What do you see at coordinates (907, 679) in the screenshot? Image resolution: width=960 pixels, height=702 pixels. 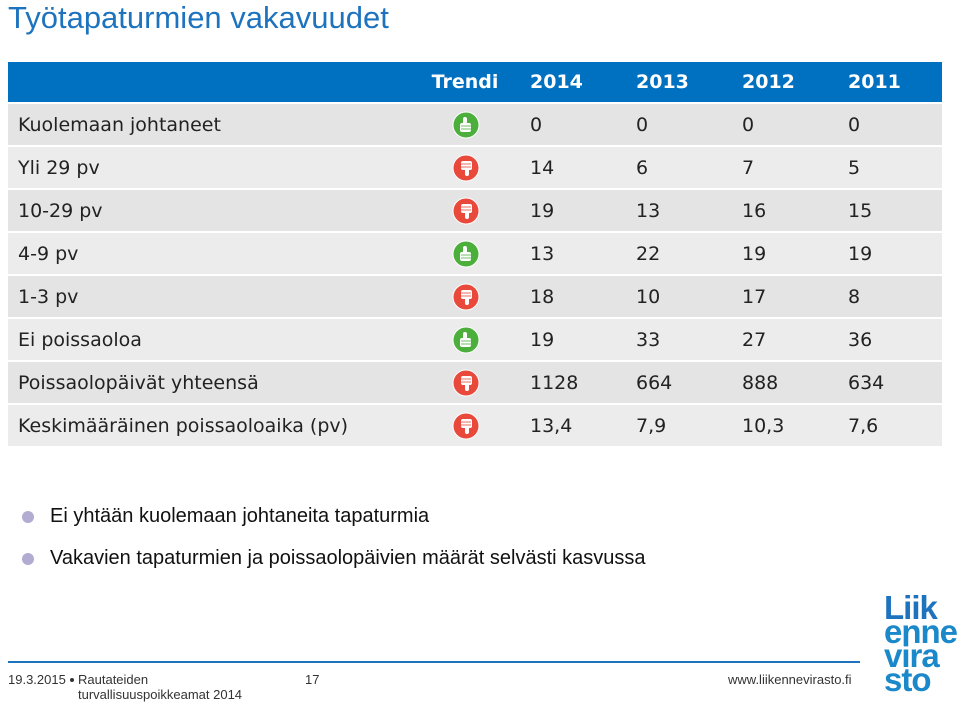 I see `logo-text: sto` at bounding box center [907, 679].